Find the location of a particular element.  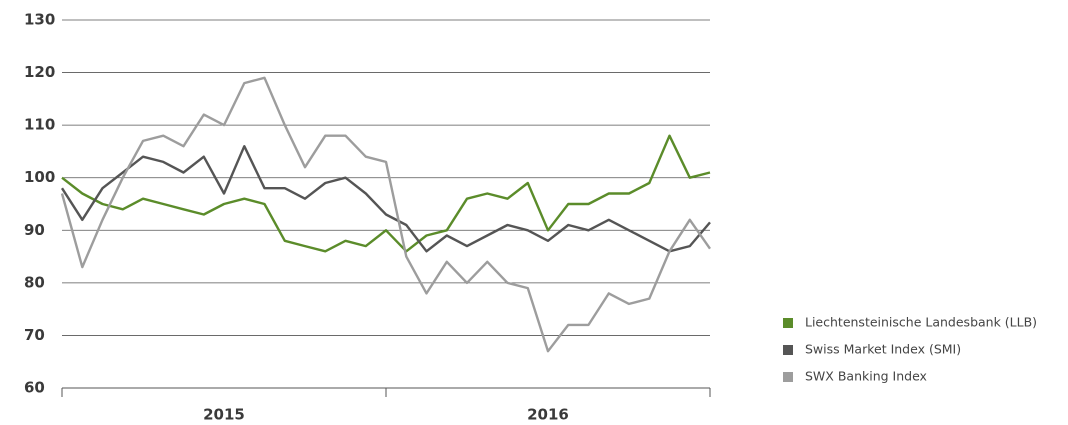

y-tick-label: 120 is located at coordinates (39, 72).